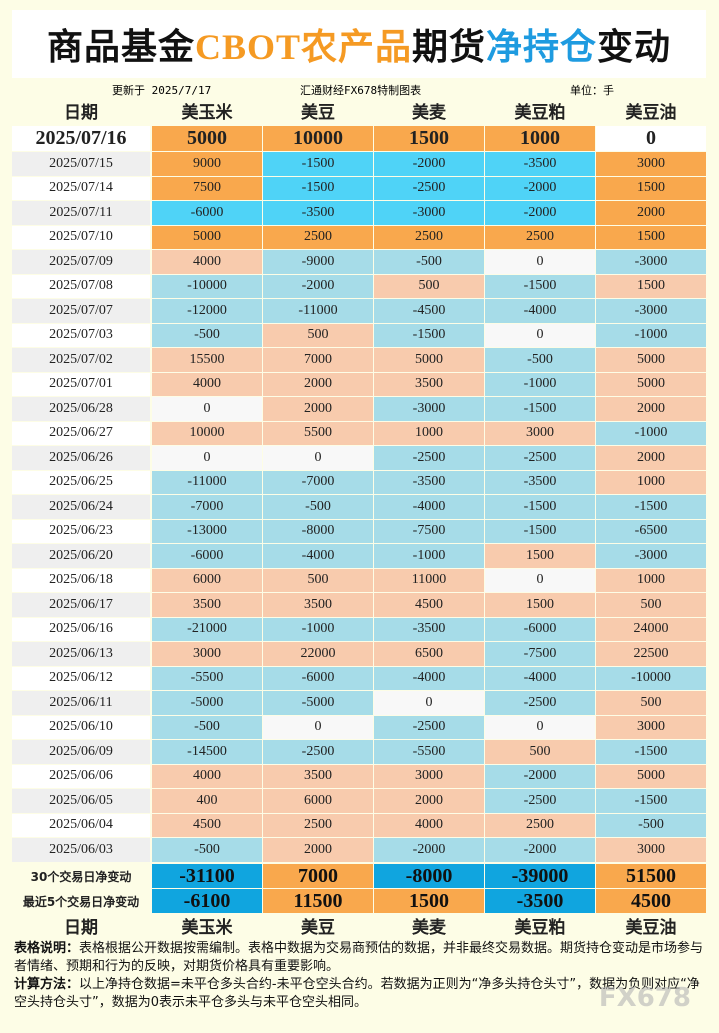 The image size is (719, 1033). What do you see at coordinates (207, 825) in the screenshot?
I see `value-cell: 4500` at bounding box center [207, 825].